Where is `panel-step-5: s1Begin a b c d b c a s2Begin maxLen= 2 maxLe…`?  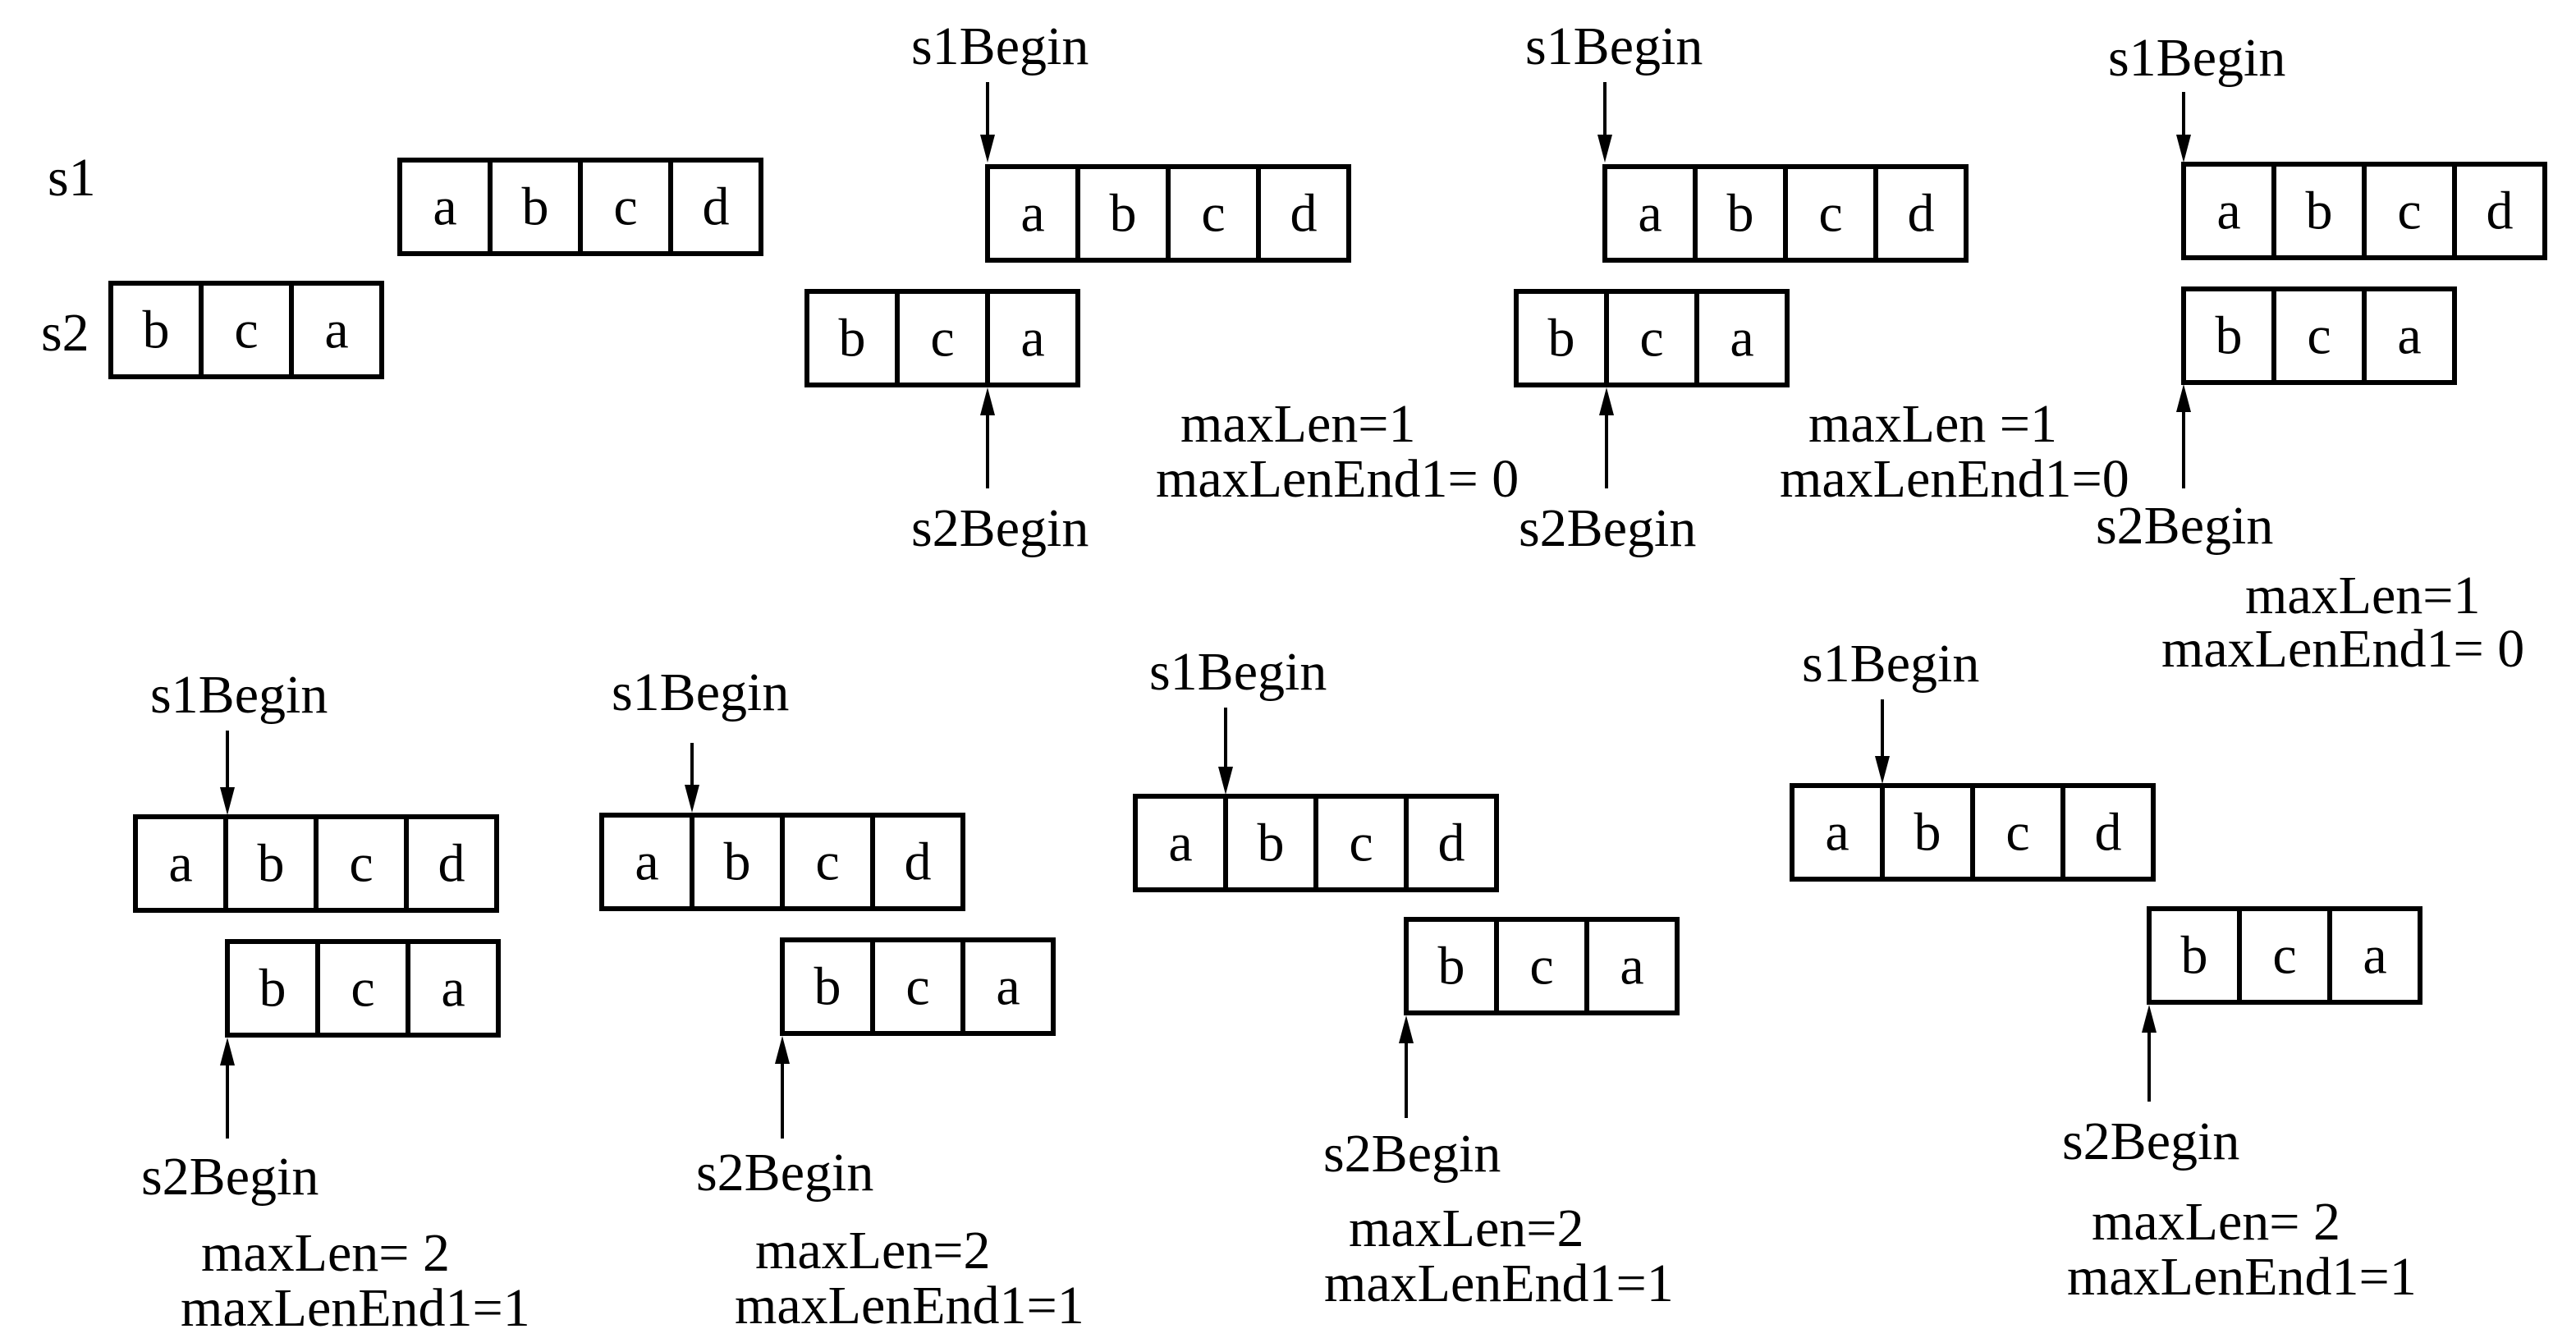
panel-step-5: s1Begin a b c d b c a s2Begin maxLen= 2 maxLe… is located at coordinates (332, 1001).